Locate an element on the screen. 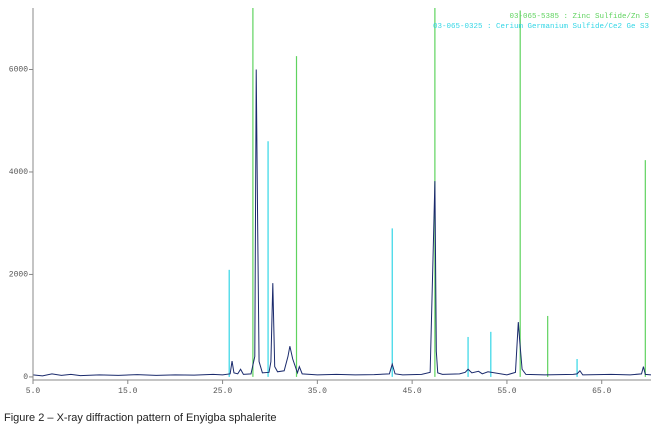 The image size is (657, 430). y-tick-label: 4000 is located at coordinates (18, 172).